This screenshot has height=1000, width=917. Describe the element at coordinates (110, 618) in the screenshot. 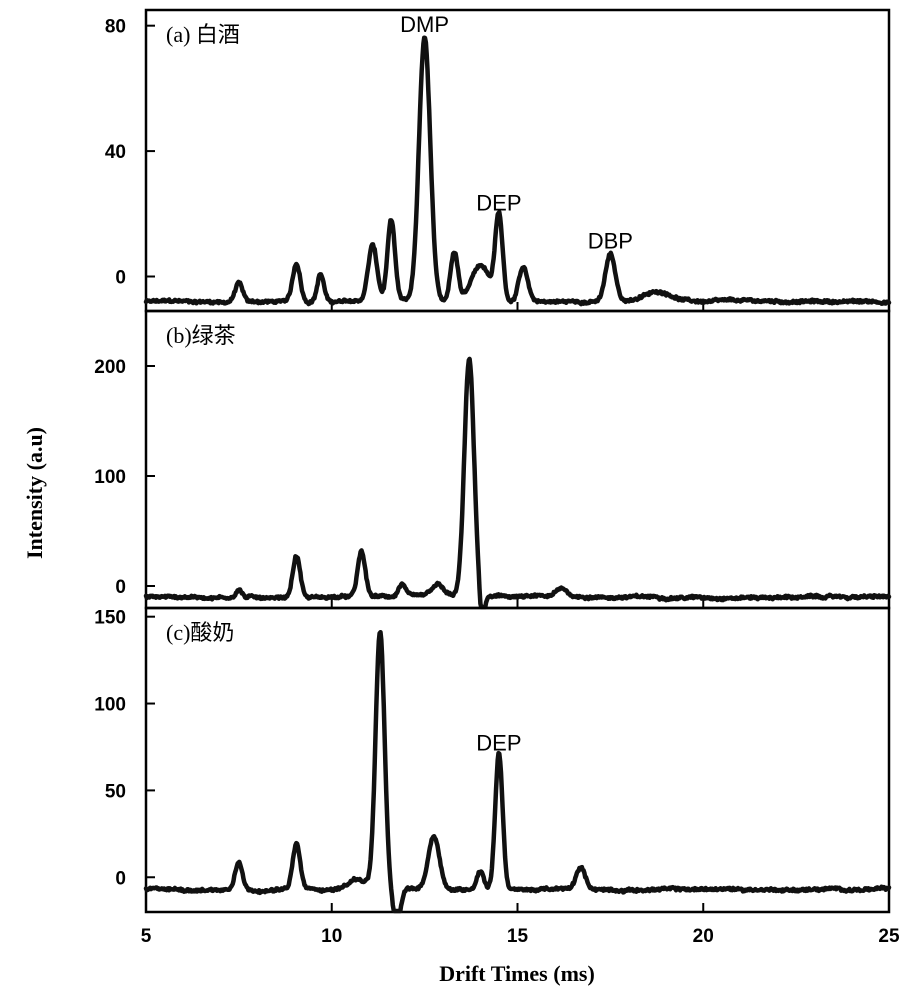

I see `y-tick-label: 150` at that location.